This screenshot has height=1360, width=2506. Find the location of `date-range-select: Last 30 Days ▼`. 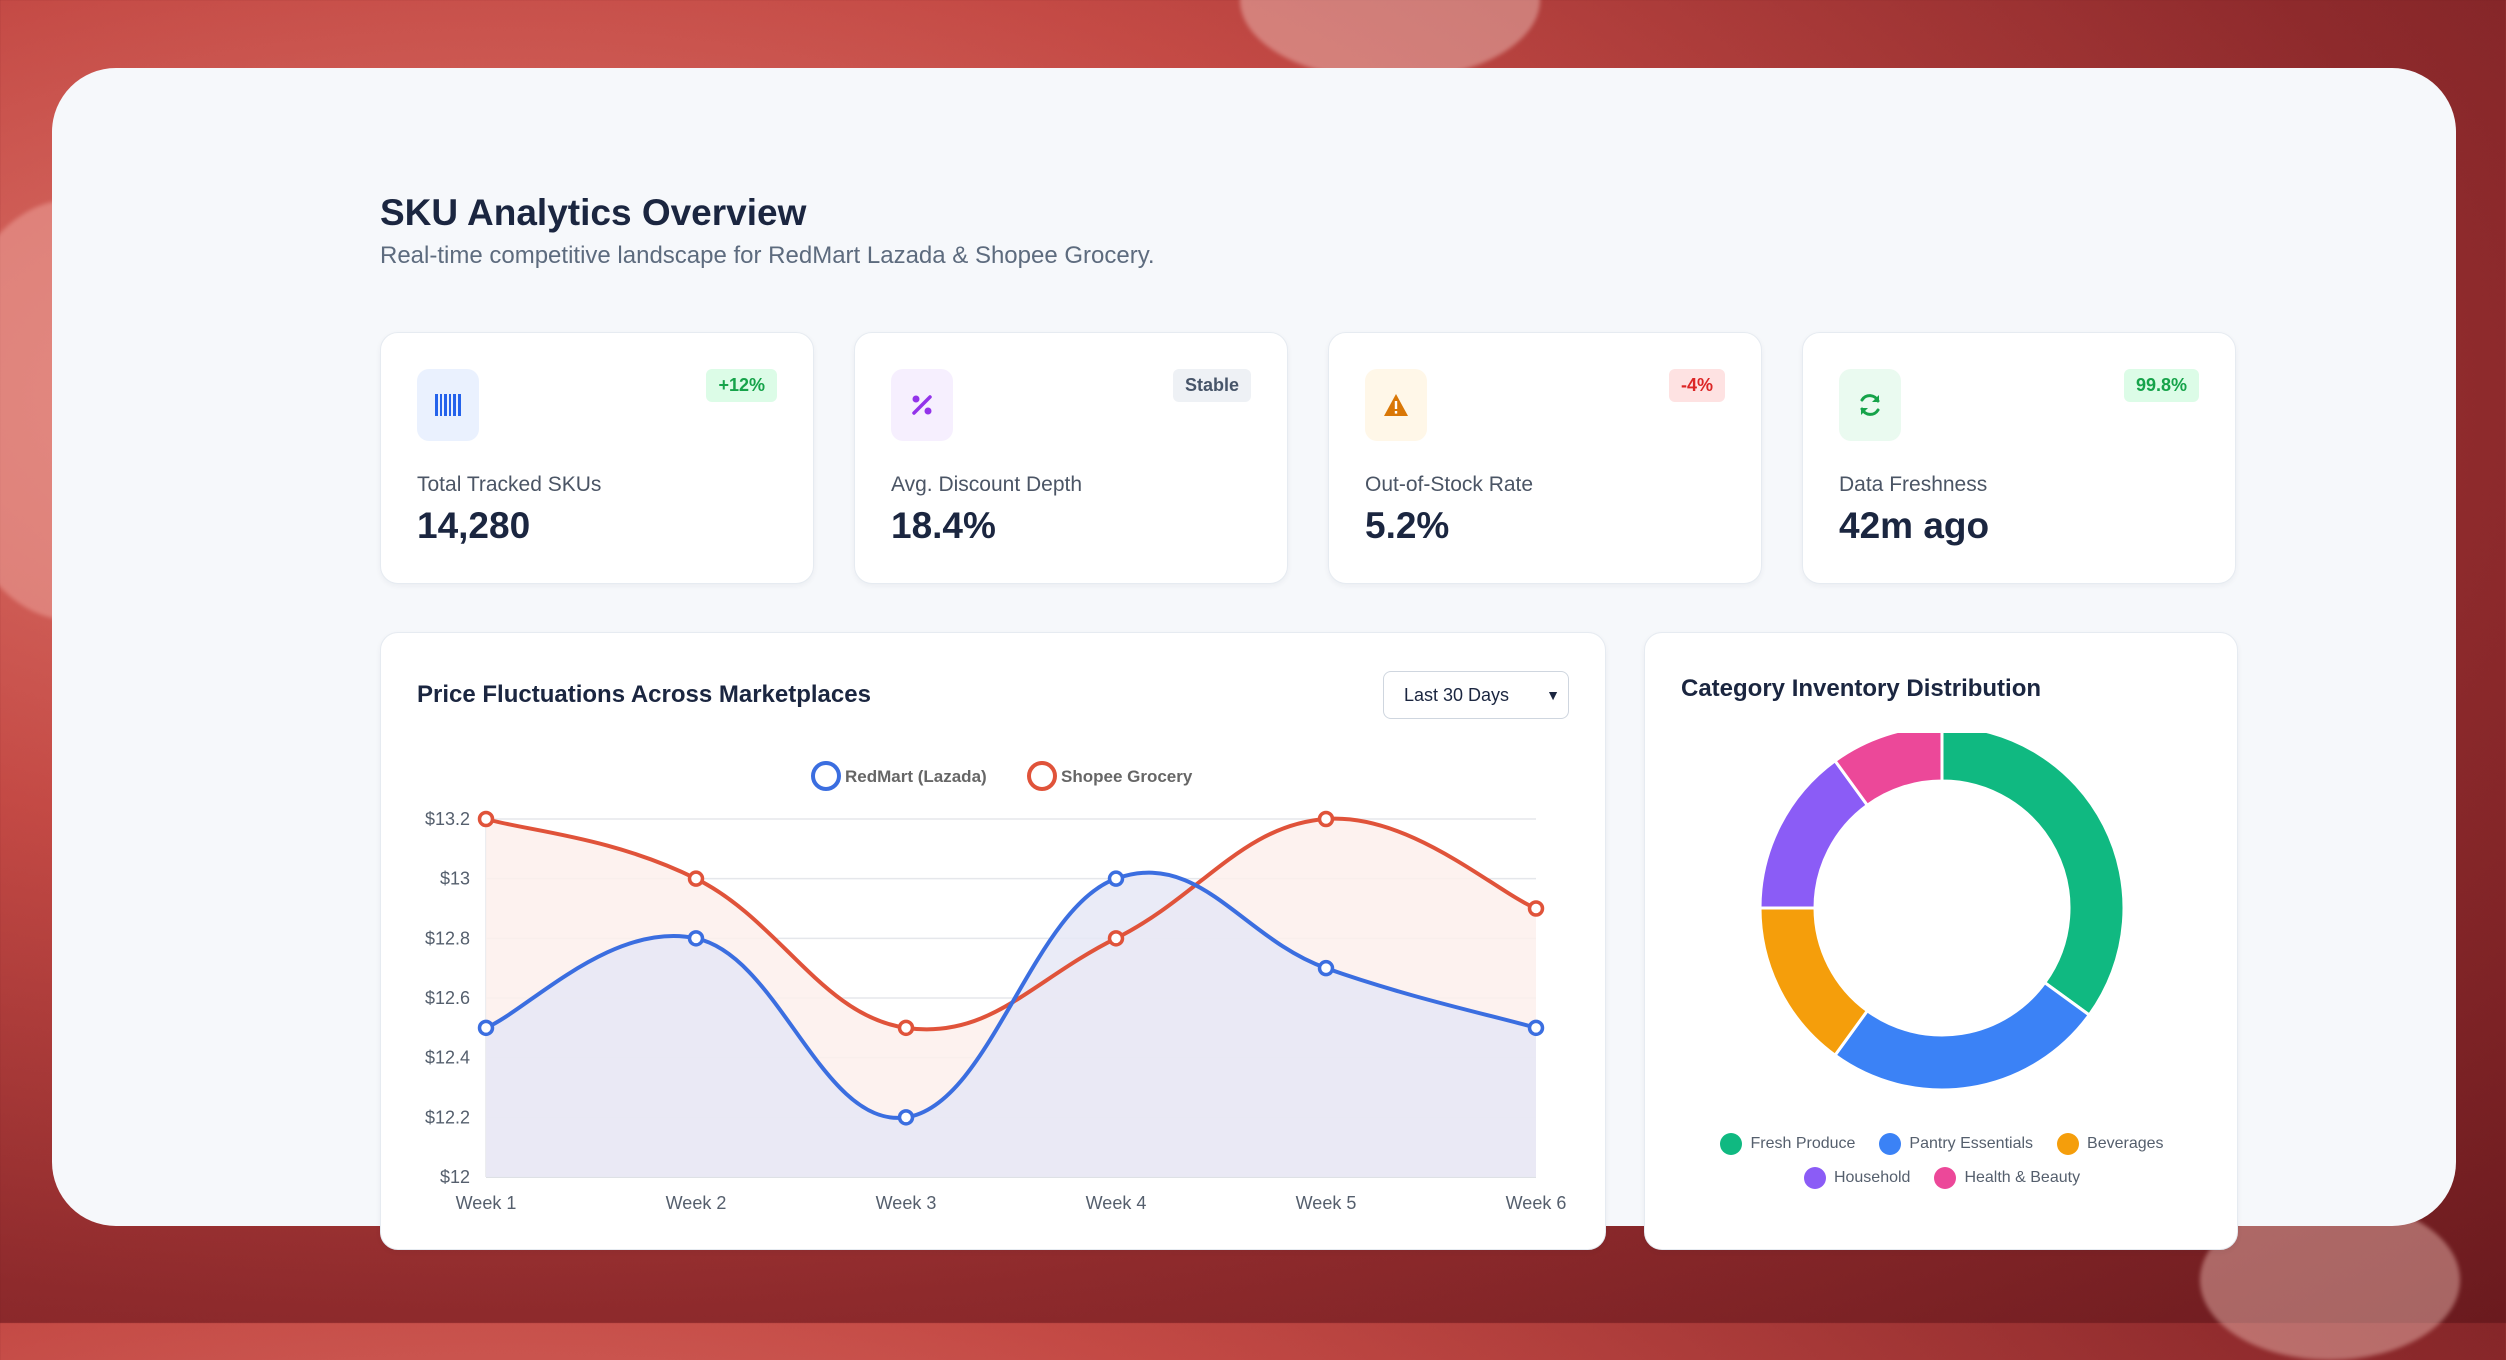

date-range-select: Last 30 Days ▼ is located at coordinates (1476, 695).